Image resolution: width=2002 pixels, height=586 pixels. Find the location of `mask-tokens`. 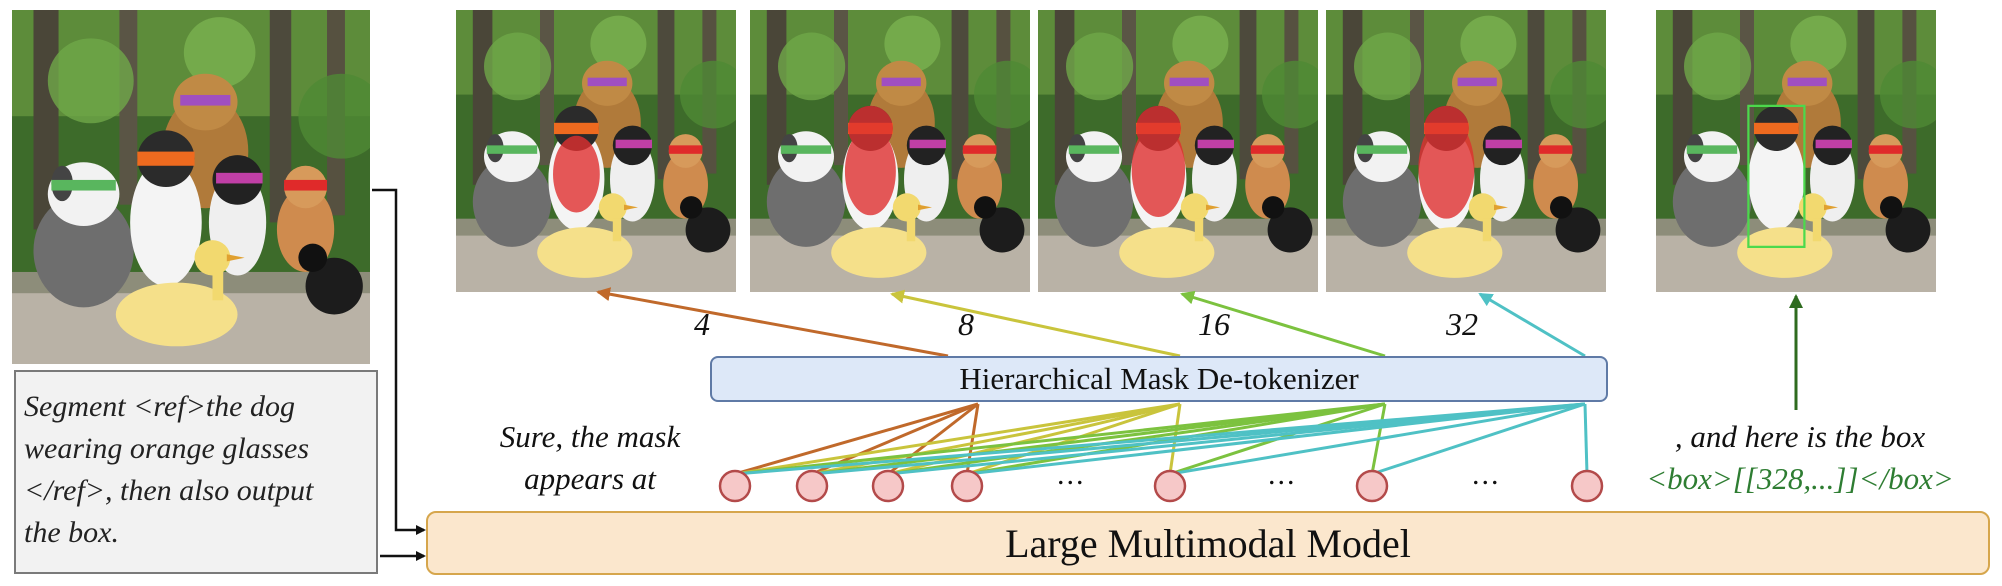

mask-tokens is located at coordinates (1161, 486).